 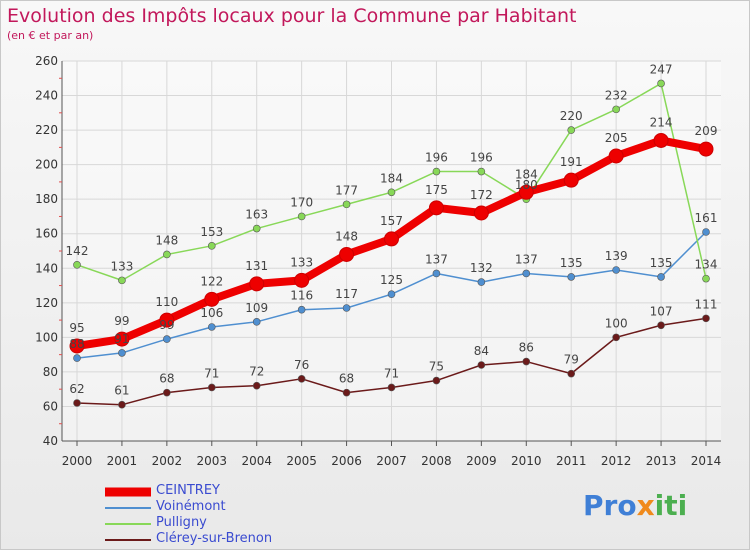 I want to click on y-tick-label: 40, so click(x=50, y=441).